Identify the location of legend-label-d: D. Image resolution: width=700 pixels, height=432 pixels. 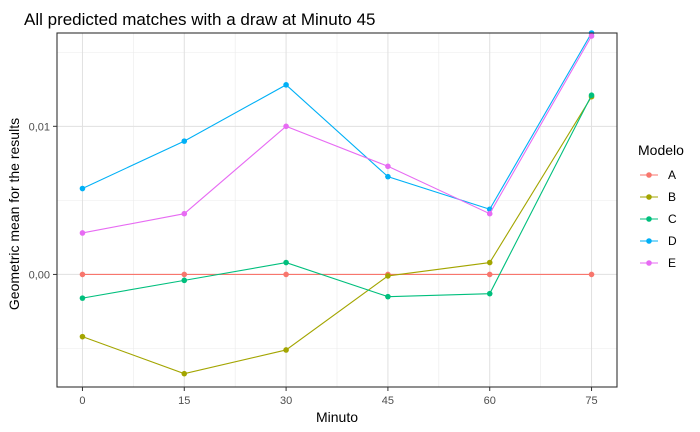
(672, 241).